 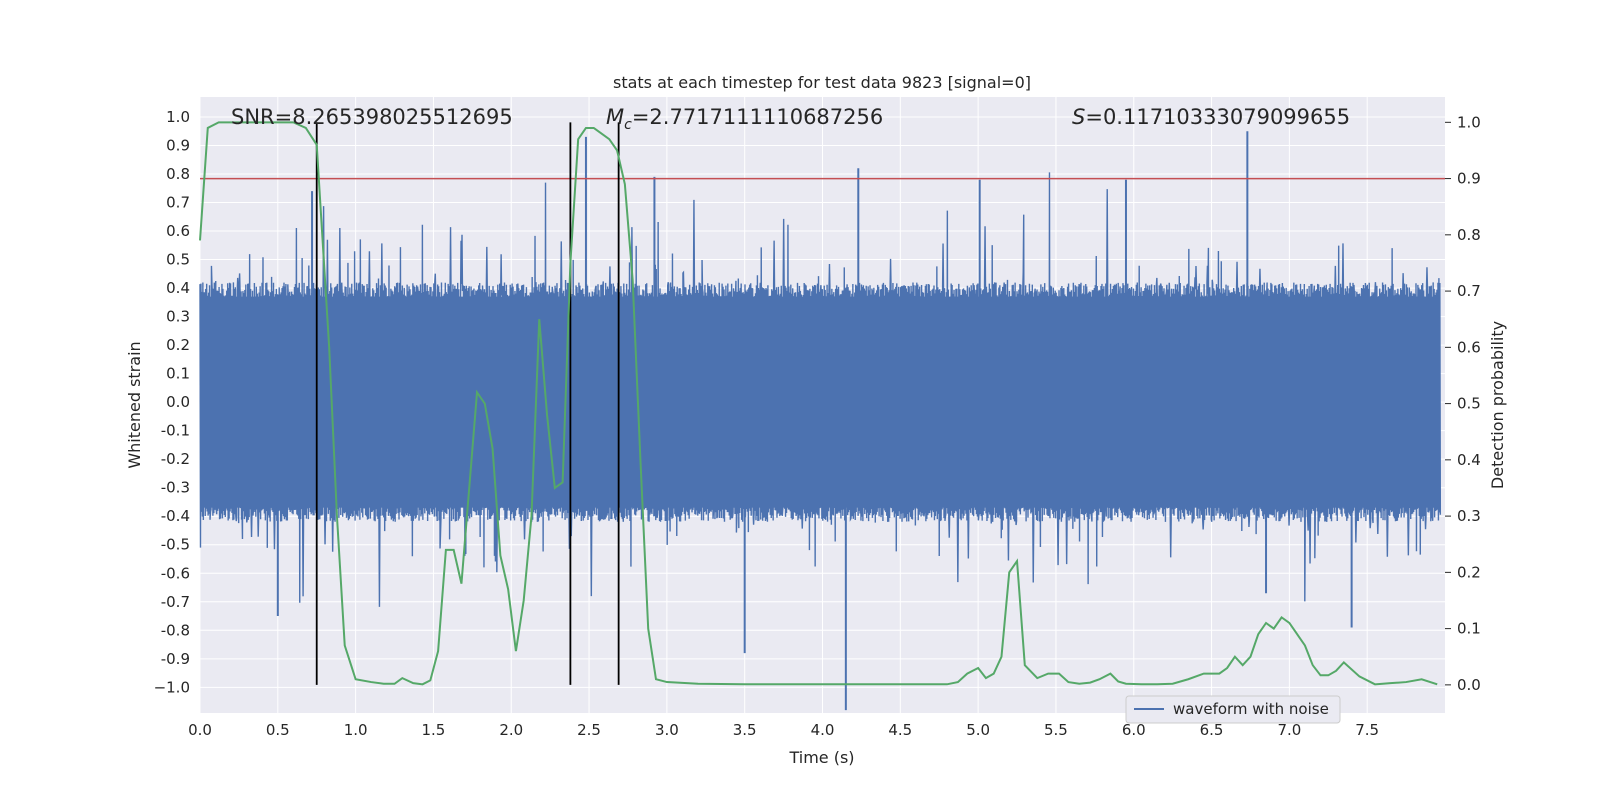 I want to click on y-right-tick-label: 0.2, so click(x=1469, y=572).